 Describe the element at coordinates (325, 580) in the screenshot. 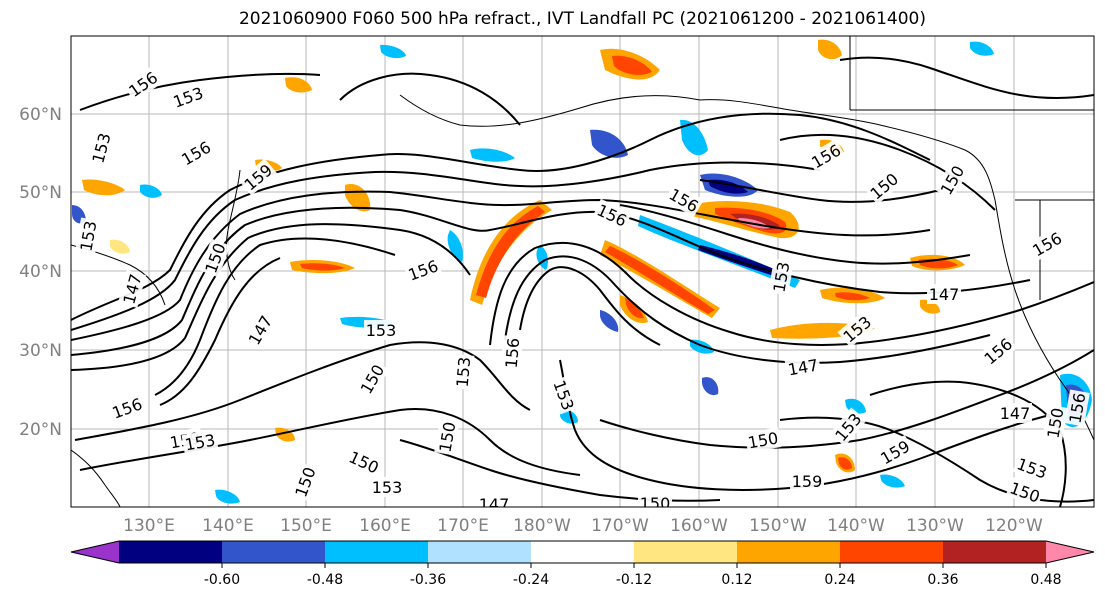

I see `colorbar-tick-label: -0.48` at that location.